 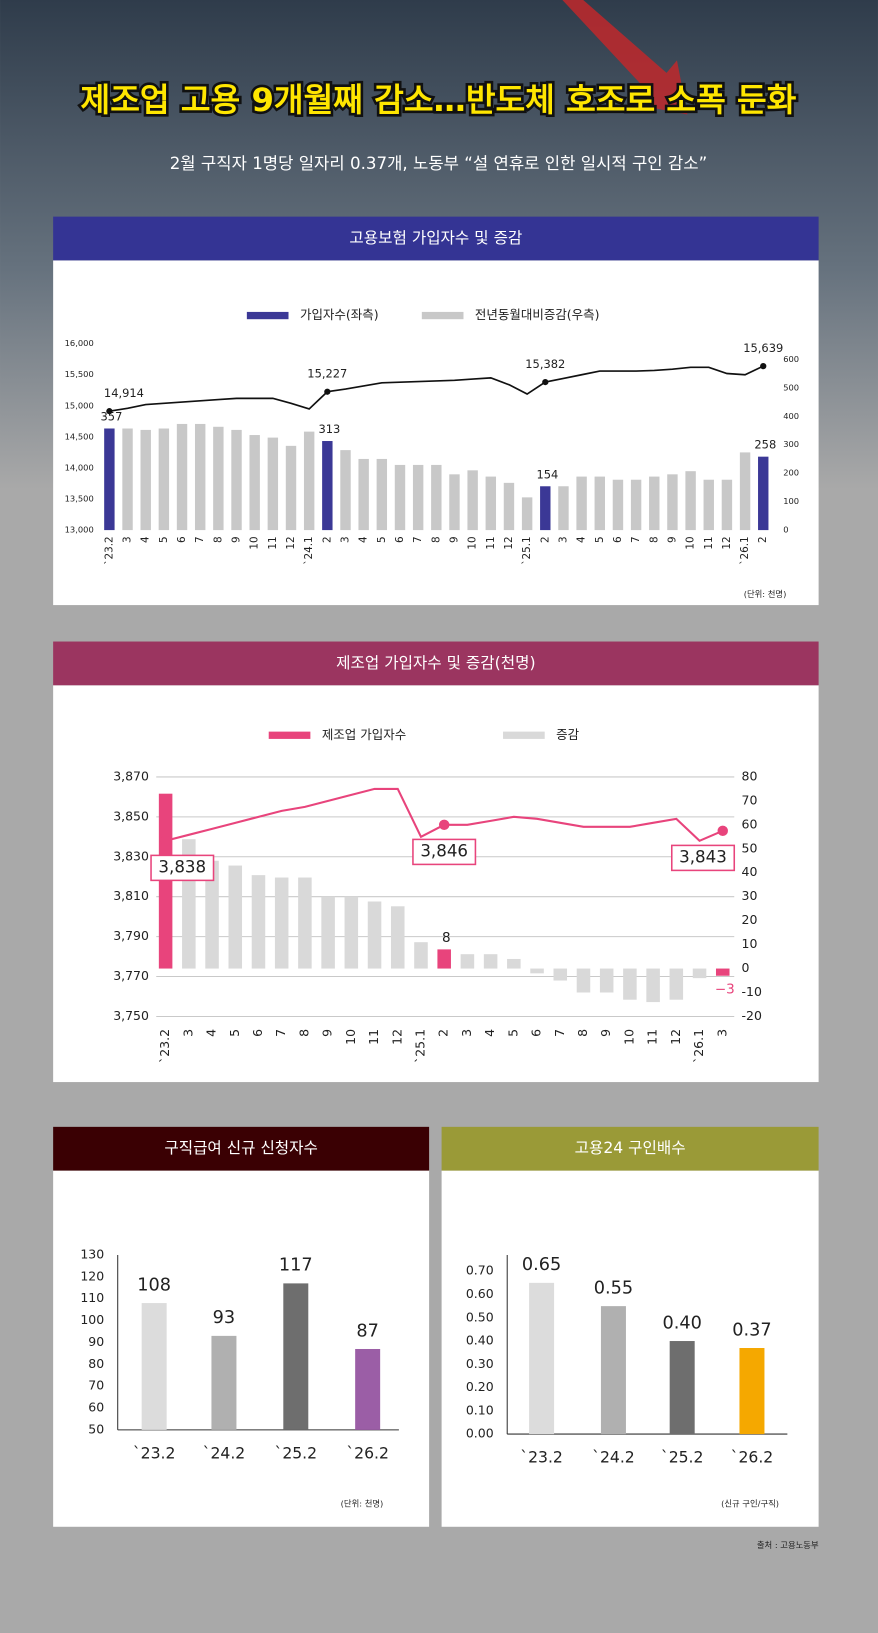 I want to click on data-label: 87, so click(x=367, y=1331).